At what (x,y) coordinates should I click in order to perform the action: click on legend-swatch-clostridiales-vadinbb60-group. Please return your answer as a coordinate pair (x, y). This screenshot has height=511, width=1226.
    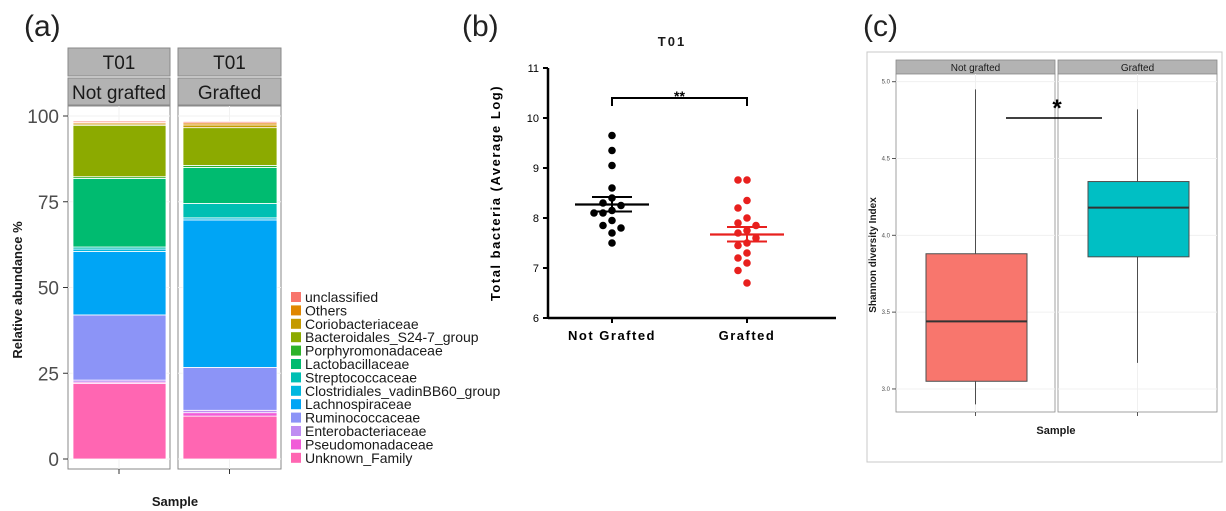
    Looking at the image, I should click on (296, 390).